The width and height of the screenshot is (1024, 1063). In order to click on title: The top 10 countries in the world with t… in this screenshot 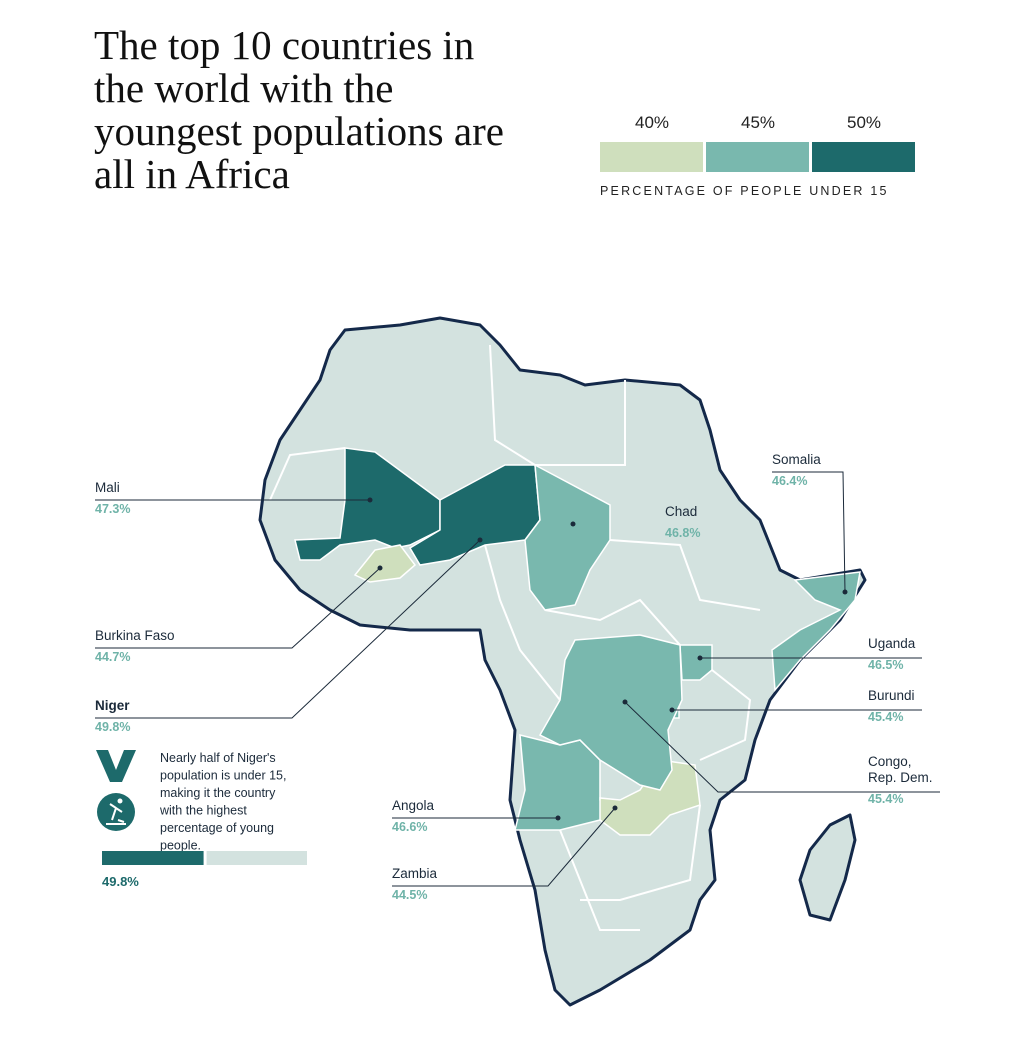, I will do `click(299, 109)`.